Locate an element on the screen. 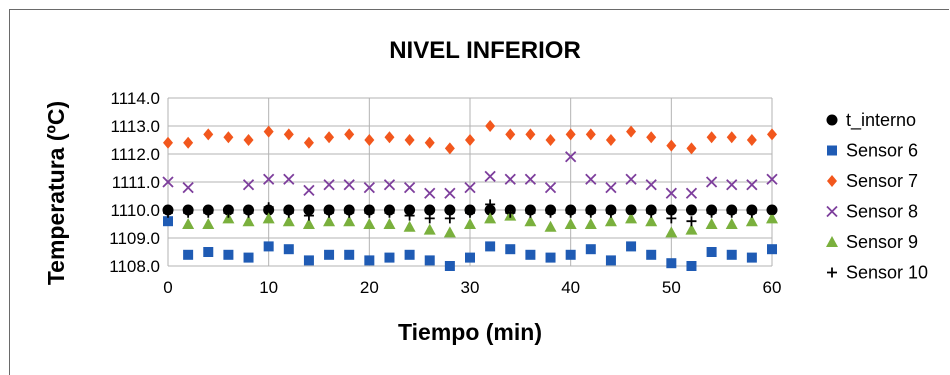 This screenshot has height=375, width=950. y-tick-label: 1112.0 is located at coordinates (135, 154).